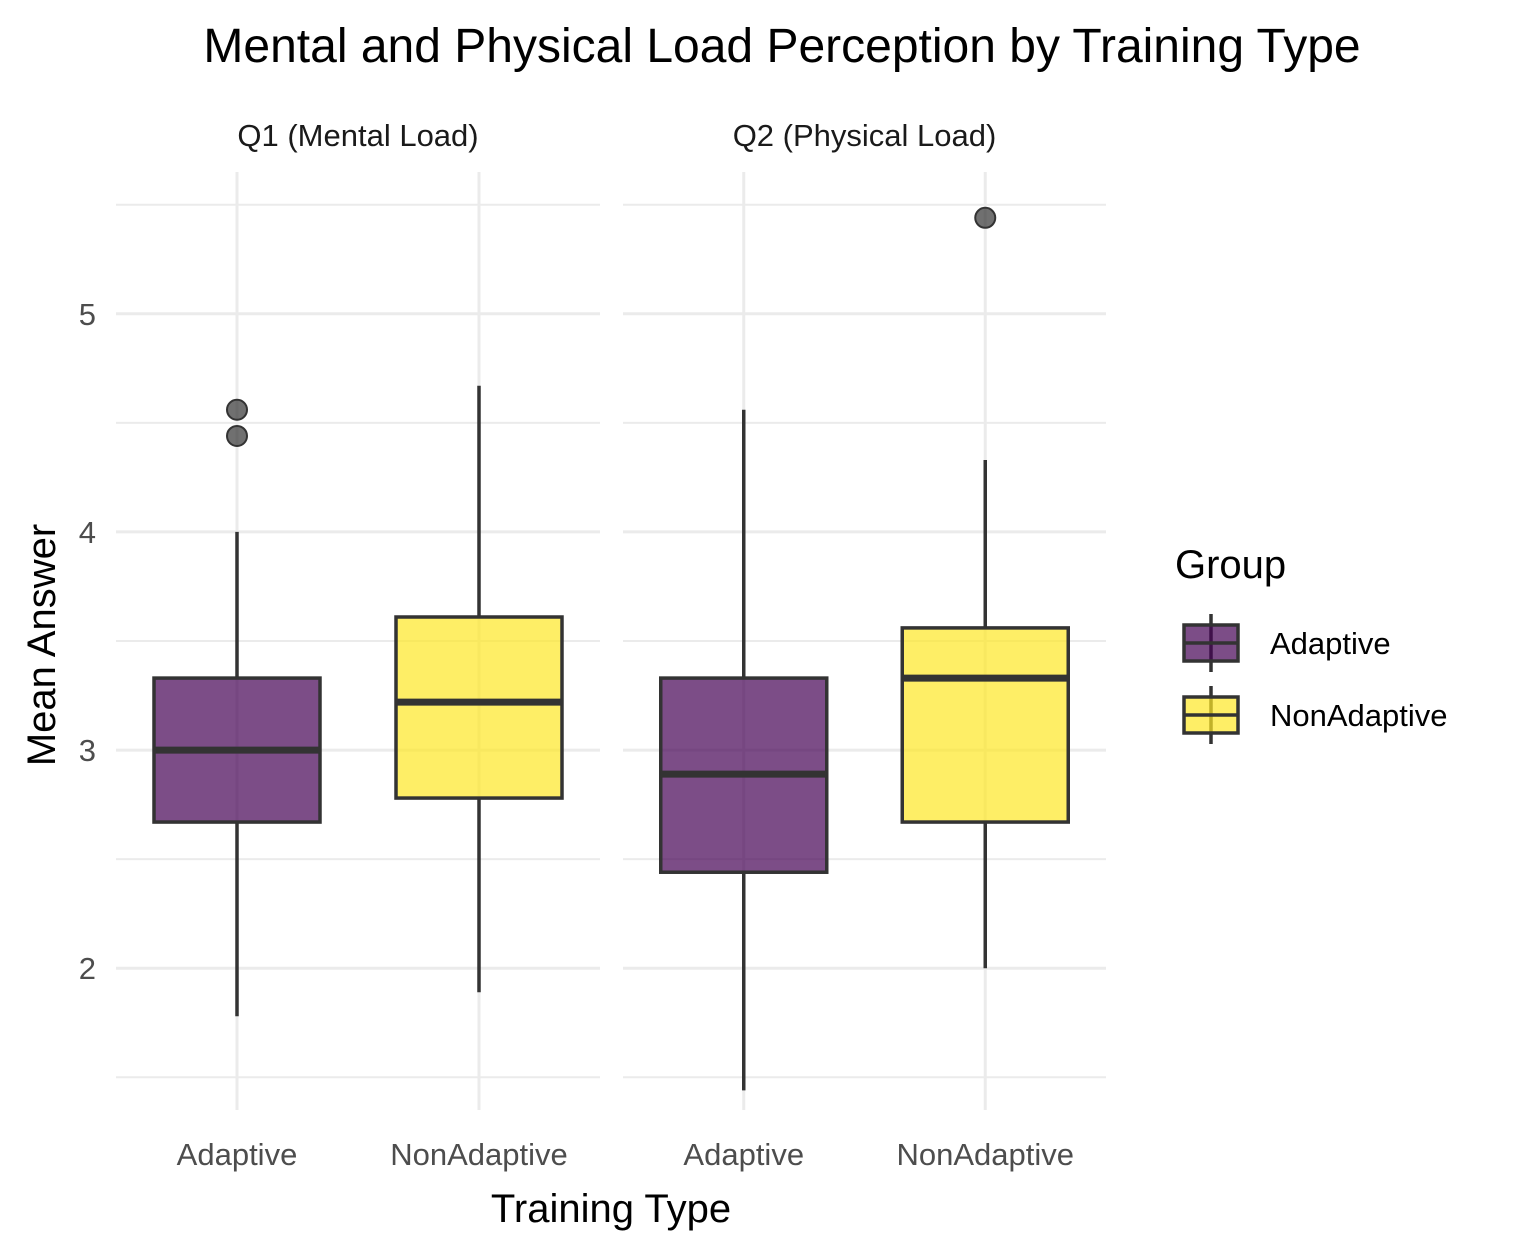 The width and height of the screenshot is (1521, 1254). Describe the element at coordinates (42, 645) in the screenshot. I see `y-axis-title: Mean Answer` at that location.